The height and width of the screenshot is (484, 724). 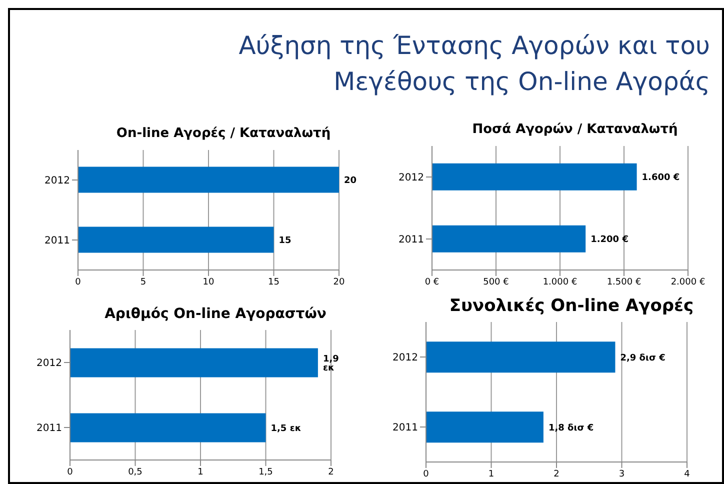 What do you see at coordinates (216, 314) in the screenshot?
I see `chart-title: Αριθμός On-line Αγοραστών` at bounding box center [216, 314].